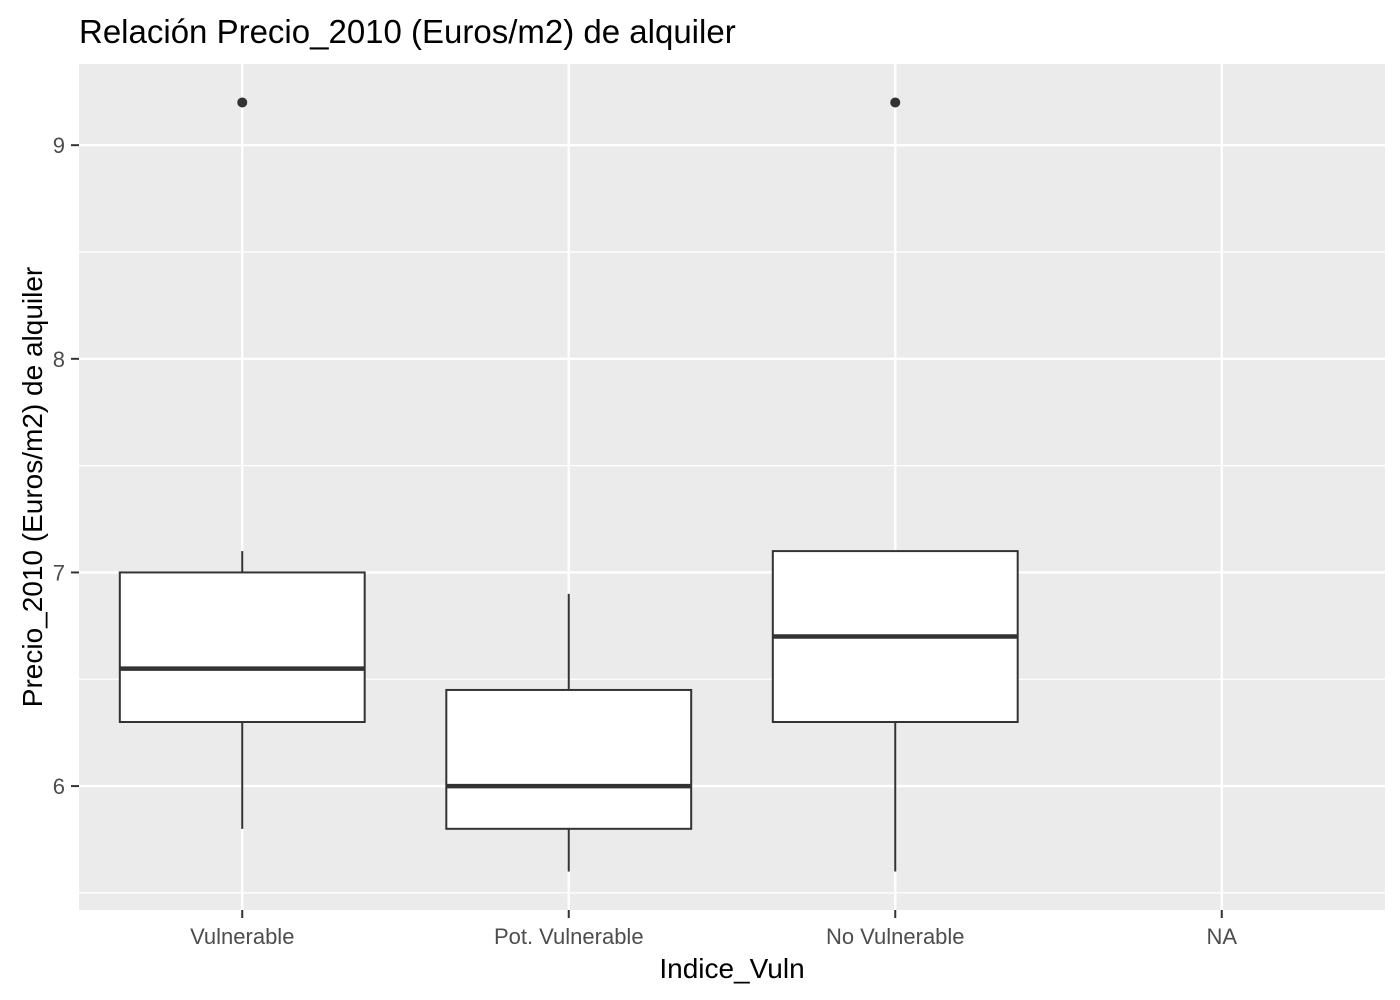  Describe the element at coordinates (731, 968) in the screenshot. I see `x-axis-title: Indice_Vuln` at that location.